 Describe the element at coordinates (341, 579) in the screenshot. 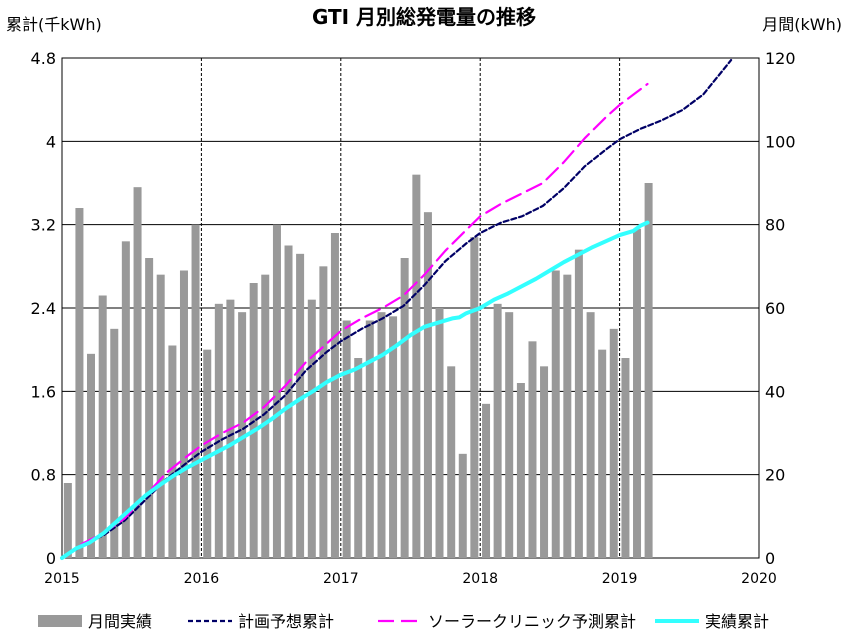

I see `x-tick-label: 2017` at that location.